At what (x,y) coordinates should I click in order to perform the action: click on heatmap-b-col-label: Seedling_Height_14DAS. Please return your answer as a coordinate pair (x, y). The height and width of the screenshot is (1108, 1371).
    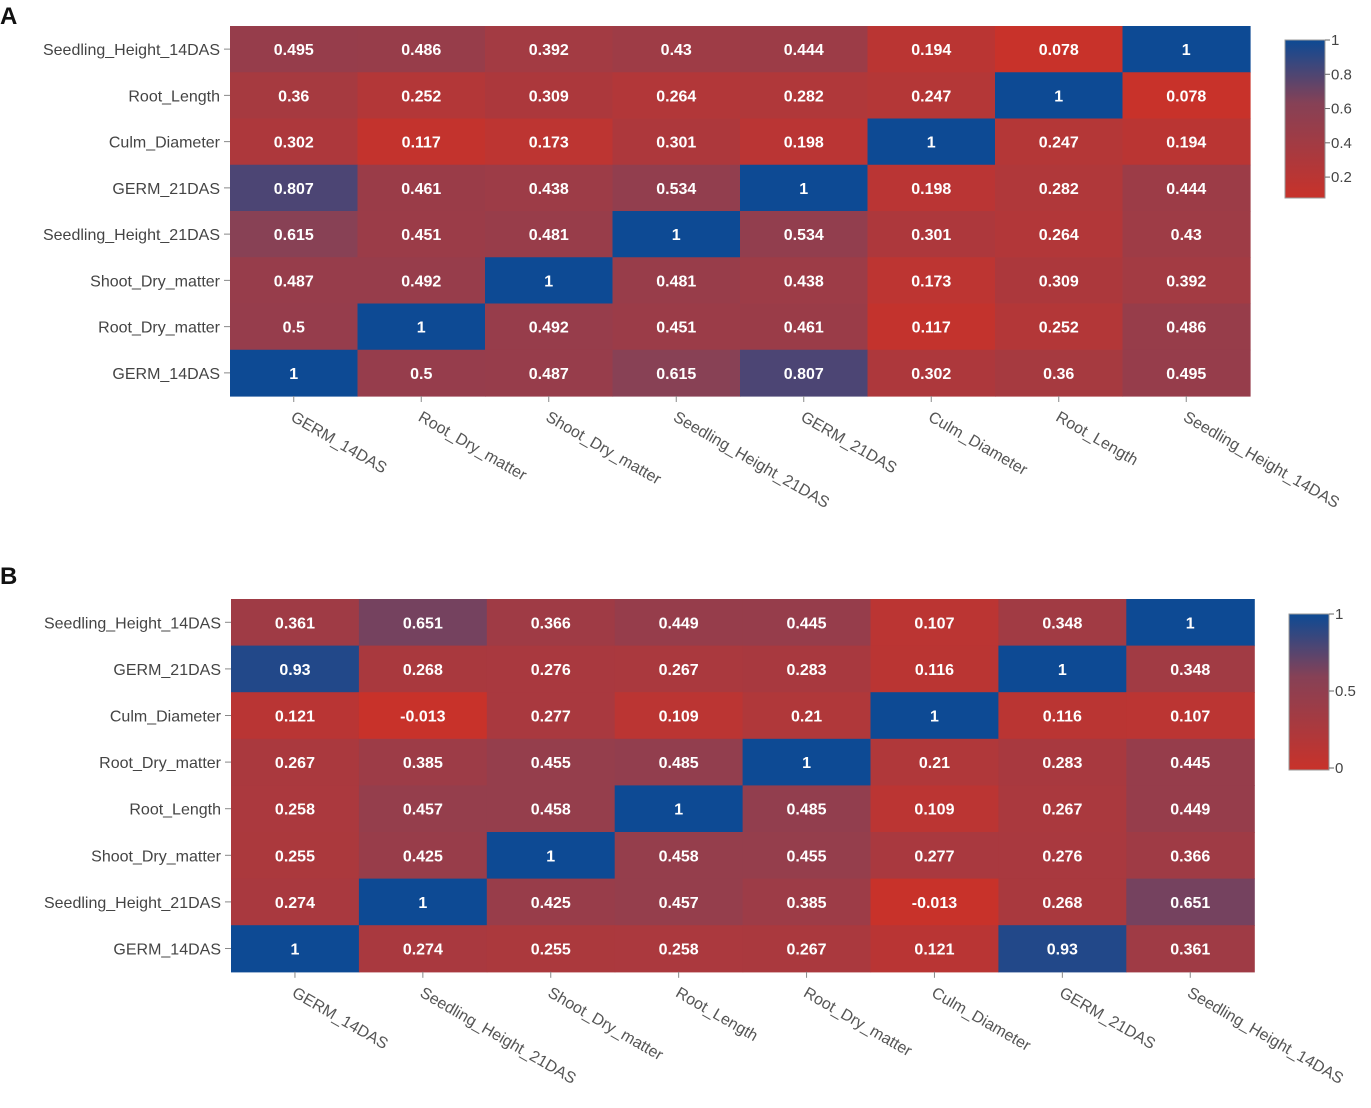
    Looking at the image, I should click on (1265, 1036).